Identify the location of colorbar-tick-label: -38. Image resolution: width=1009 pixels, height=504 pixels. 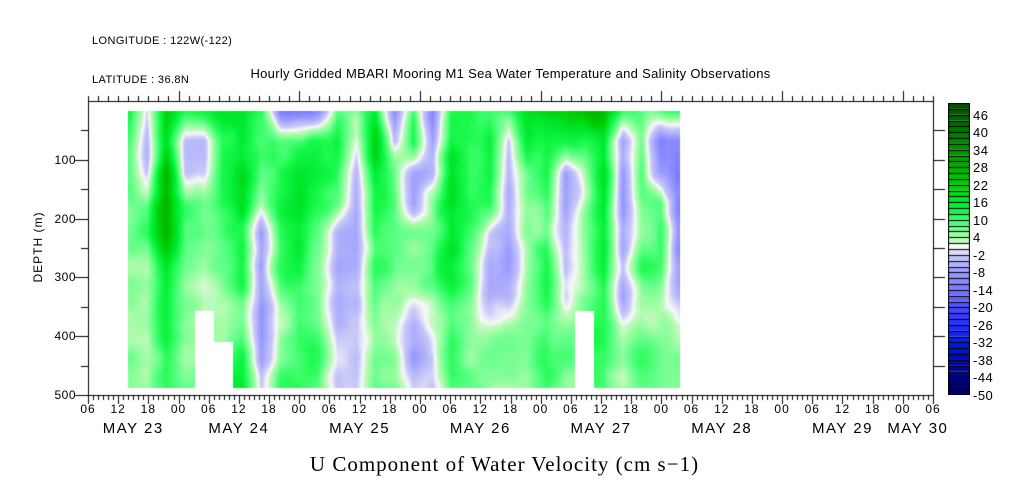
(983, 360).